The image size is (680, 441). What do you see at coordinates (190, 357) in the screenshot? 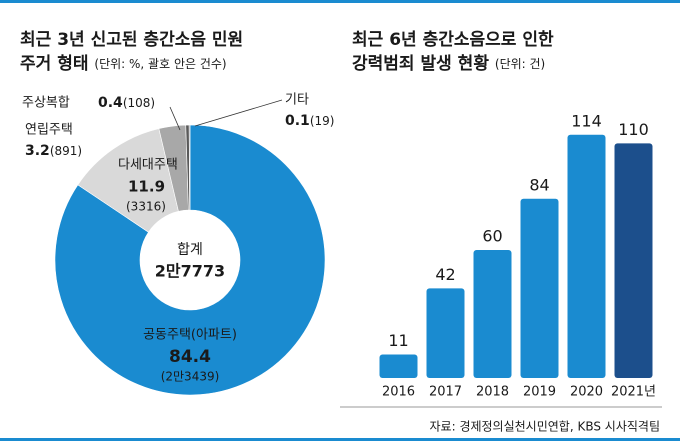
I see `slice-value: 84.4` at bounding box center [190, 357].